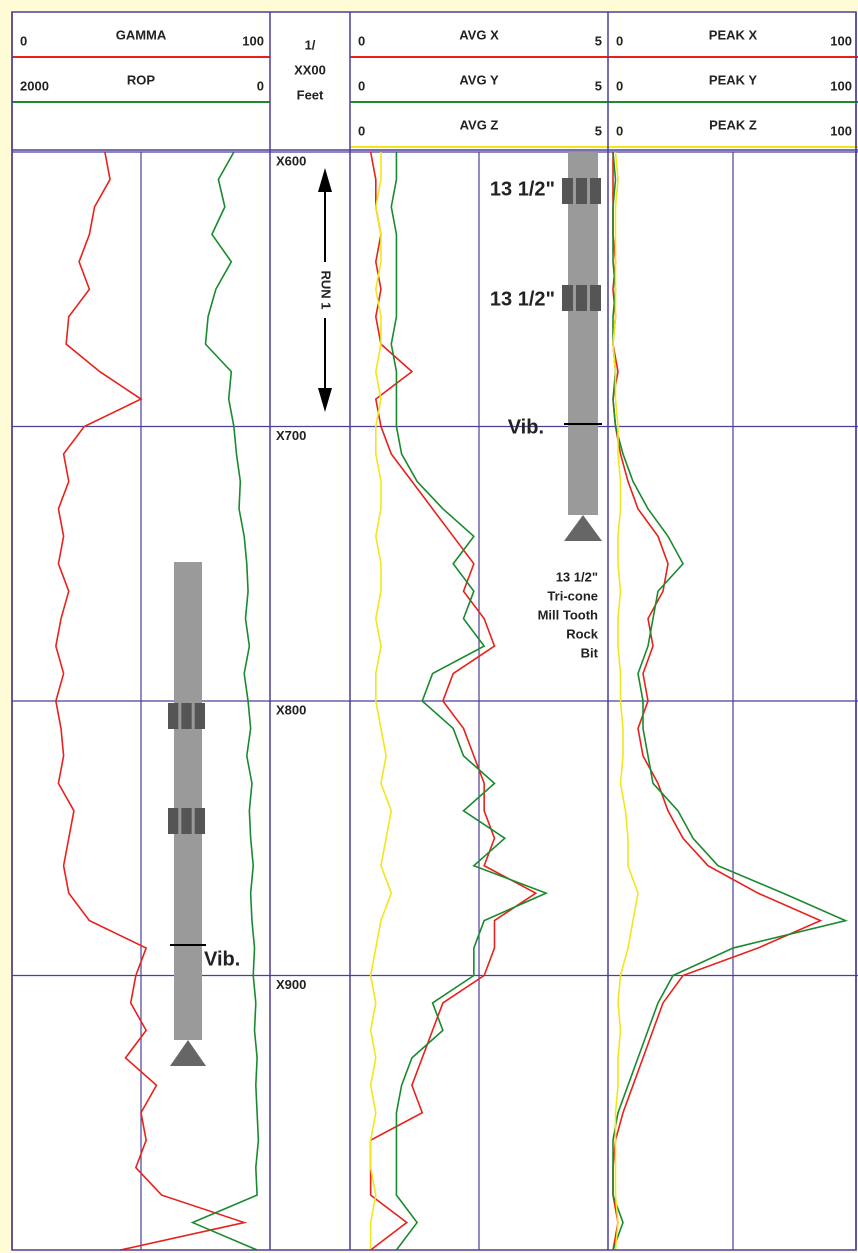 Image resolution: width=858 pixels, height=1253 pixels. What do you see at coordinates (291, 984) in the screenshot?
I see `depth-label: X900` at bounding box center [291, 984].